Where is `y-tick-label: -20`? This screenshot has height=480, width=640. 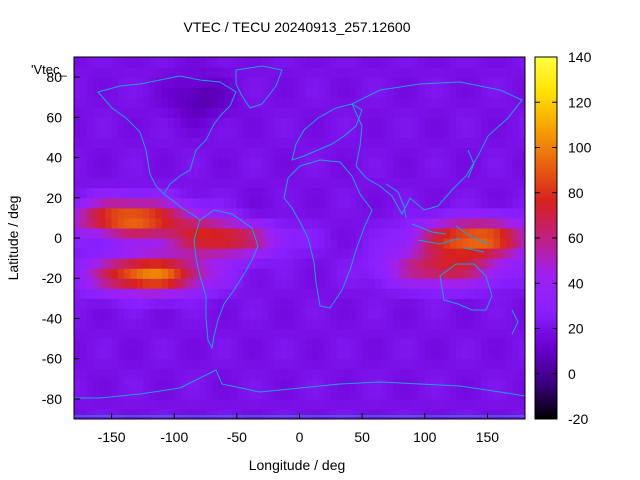 y-tick-label: -20 is located at coordinates (52, 278).